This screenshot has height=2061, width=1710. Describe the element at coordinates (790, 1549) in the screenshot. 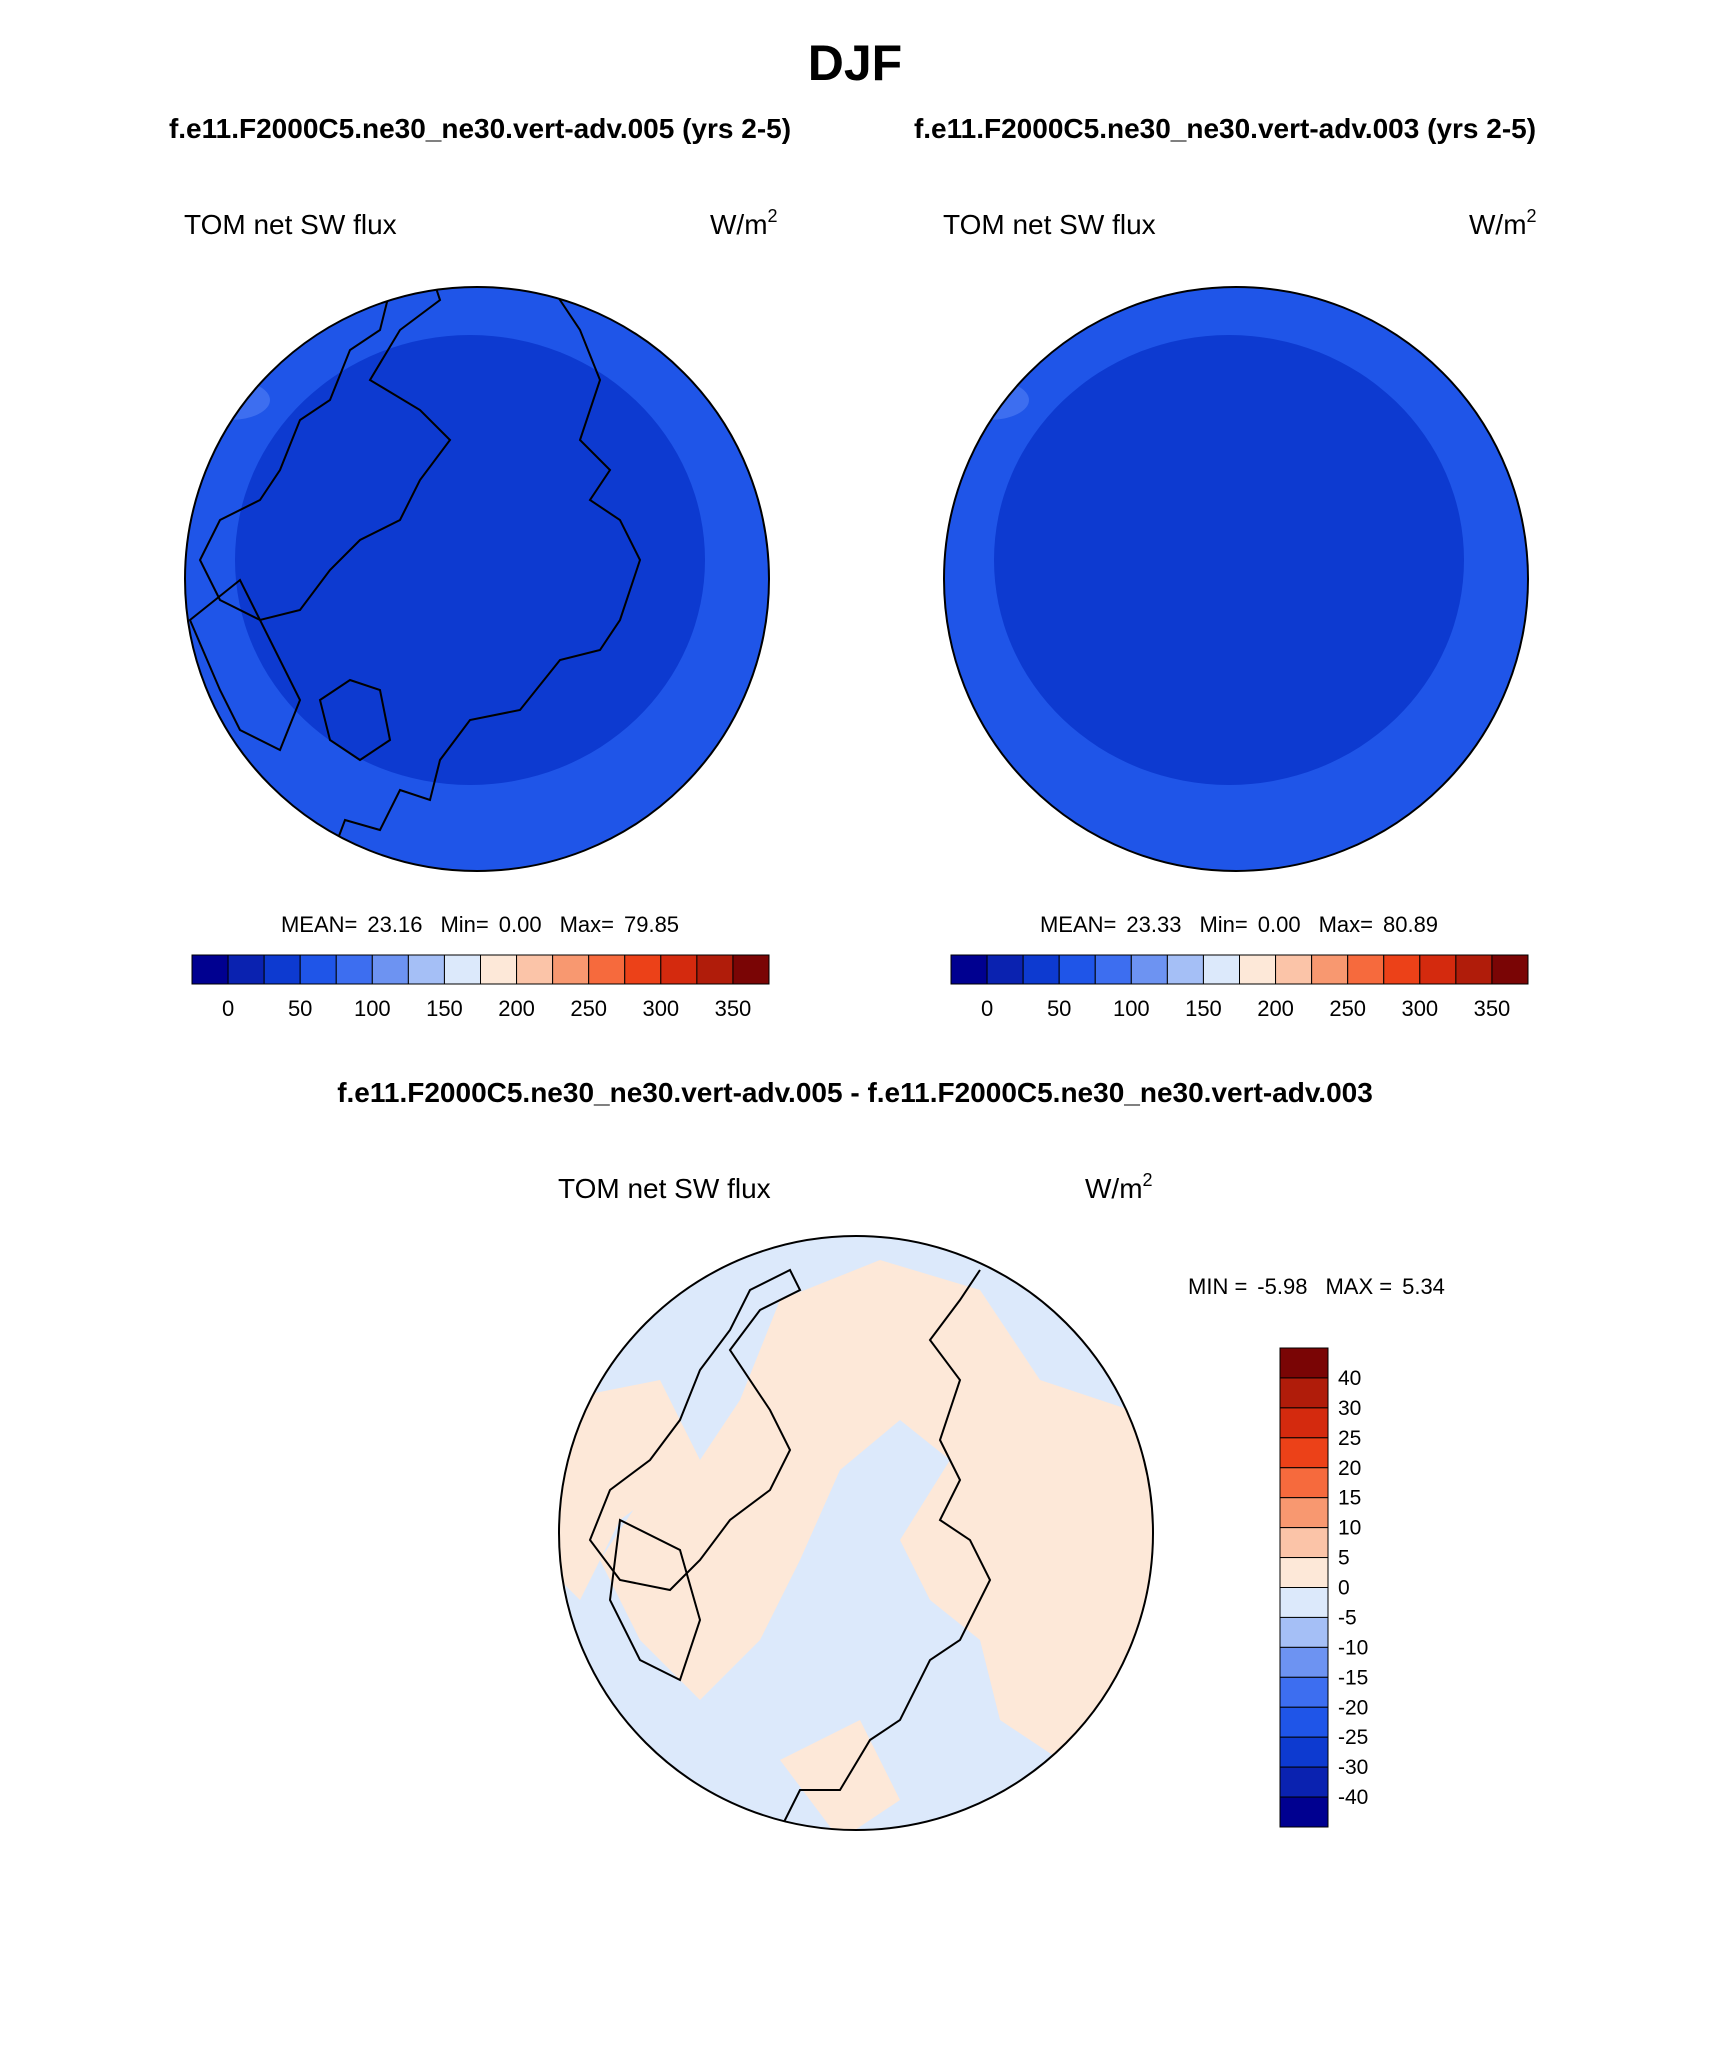

I see `coastline` at that location.